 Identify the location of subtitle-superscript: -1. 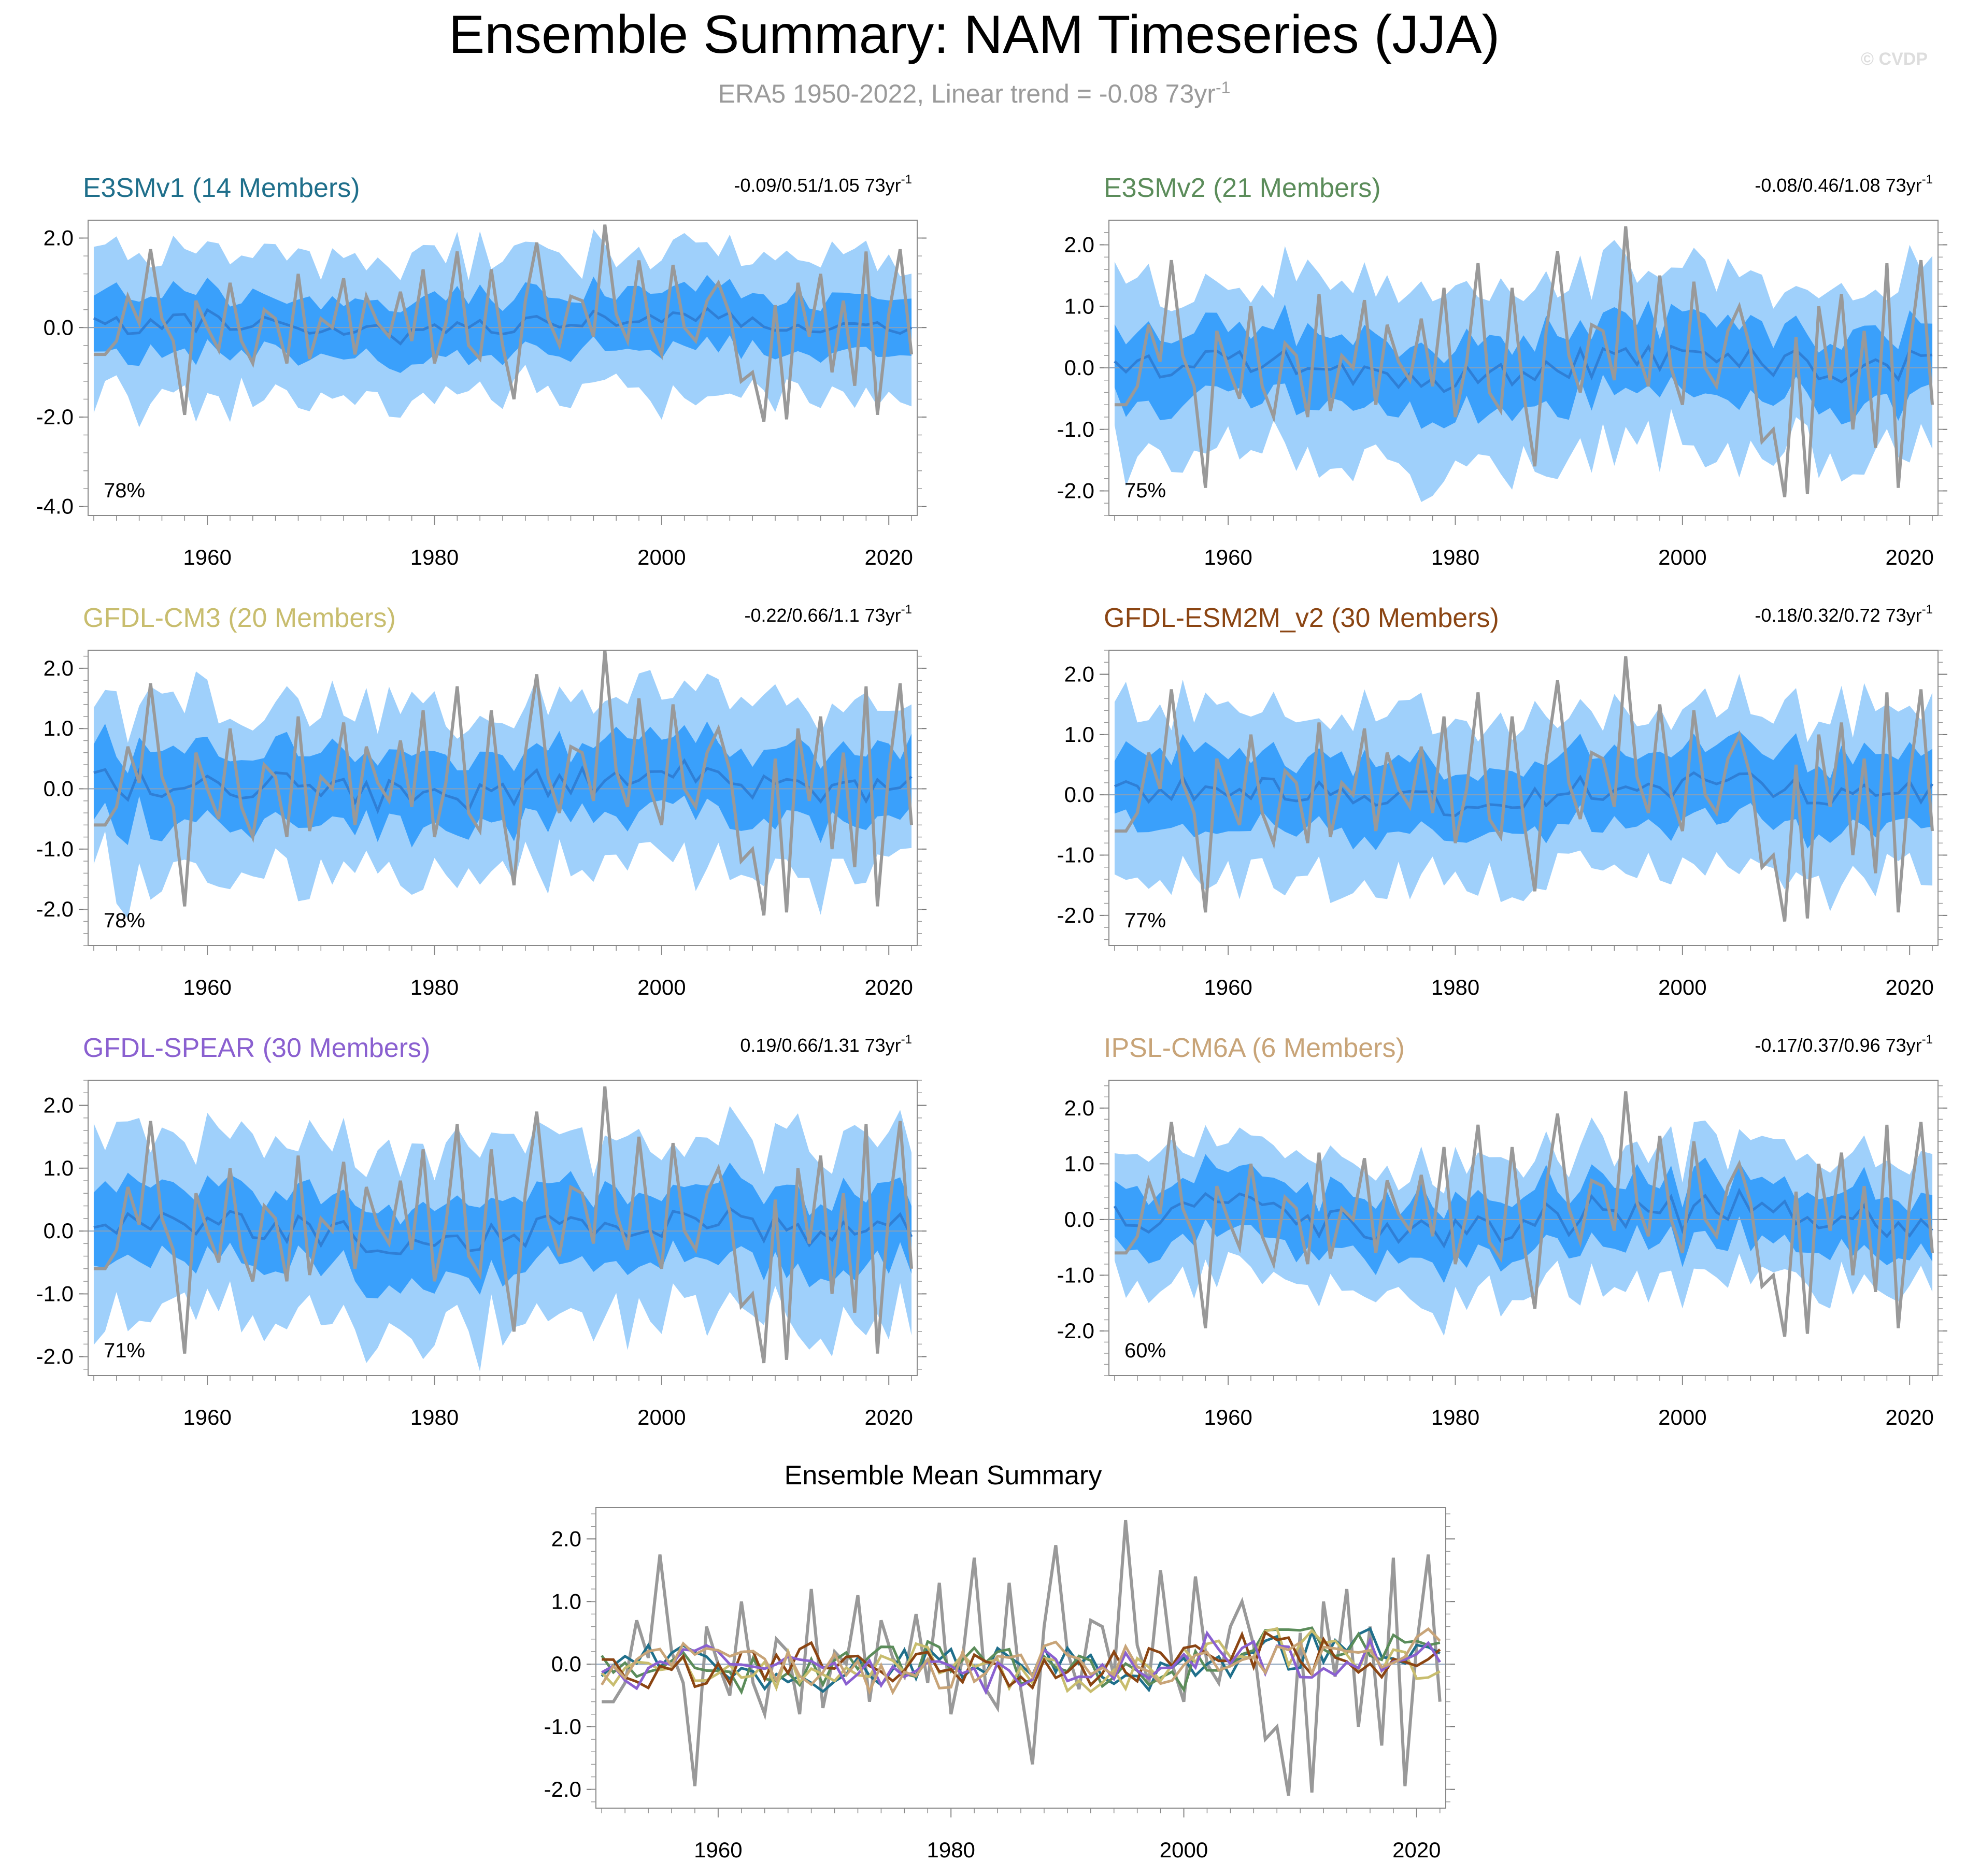
(1223, 87).